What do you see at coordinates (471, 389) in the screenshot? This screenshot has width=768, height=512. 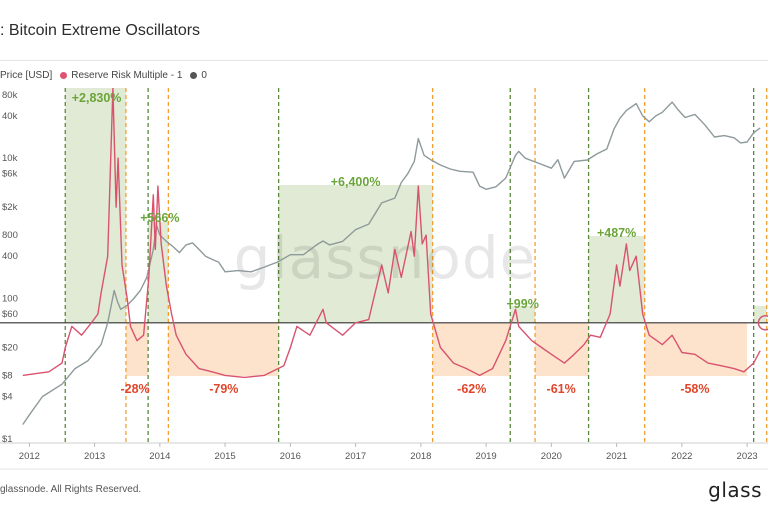 I see `zone-label-5: -62%` at bounding box center [471, 389].